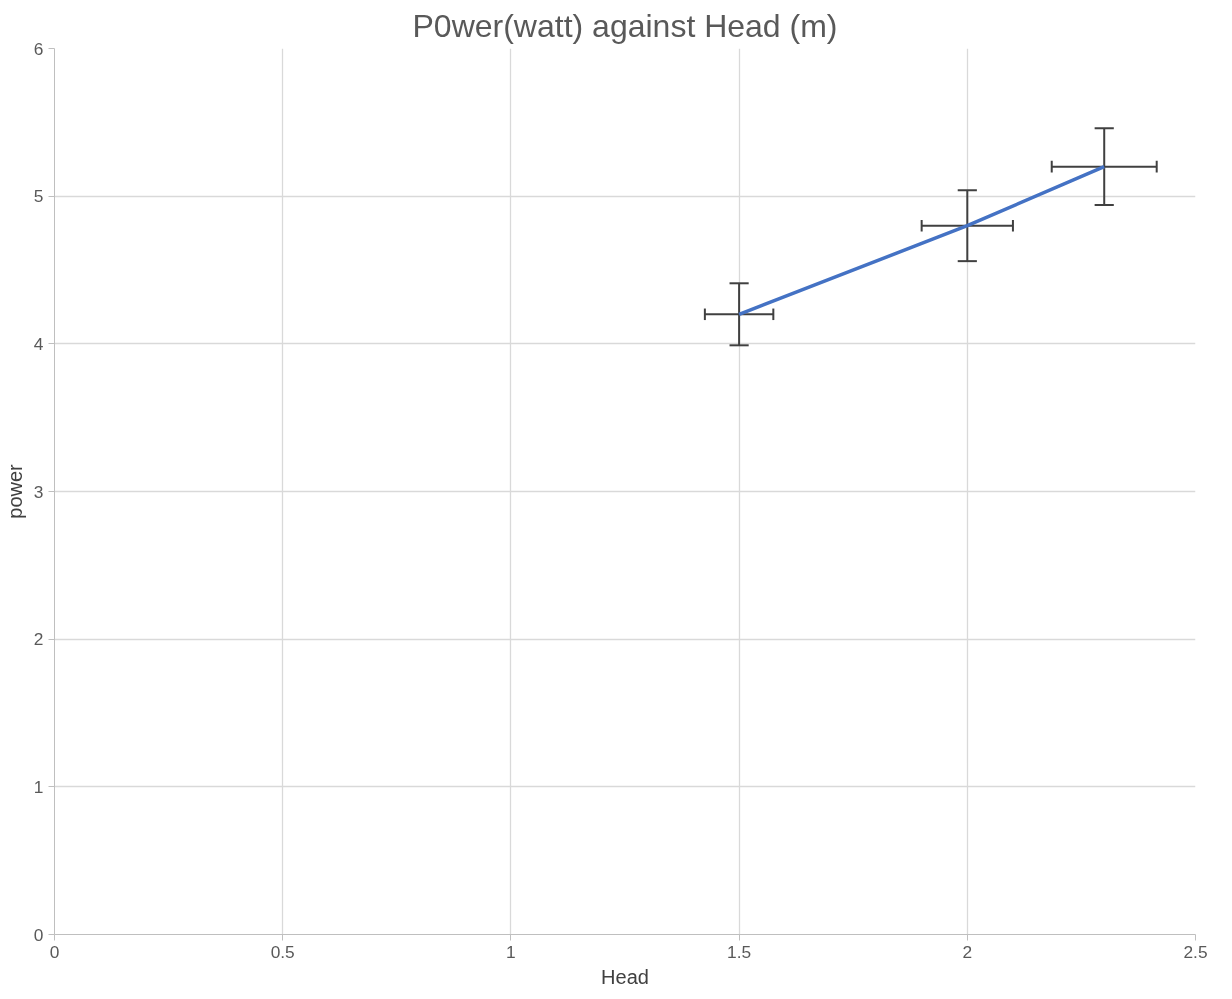 The width and height of the screenshot is (1232, 999). What do you see at coordinates (38, 491) in the screenshot?
I see `y-tick-label: 3` at bounding box center [38, 491].